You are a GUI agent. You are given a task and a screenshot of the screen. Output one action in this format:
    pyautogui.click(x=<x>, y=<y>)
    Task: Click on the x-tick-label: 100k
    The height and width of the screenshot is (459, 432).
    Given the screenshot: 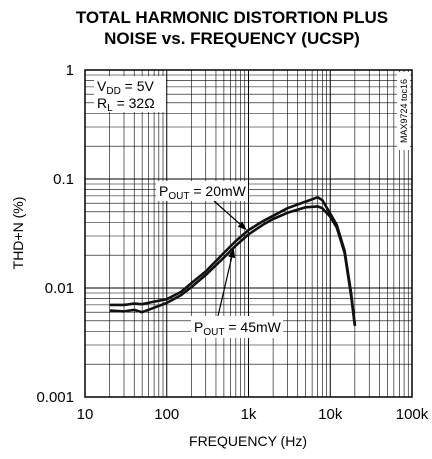 What is the action you would take?
    pyautogui.click(x=412, y=414)
    